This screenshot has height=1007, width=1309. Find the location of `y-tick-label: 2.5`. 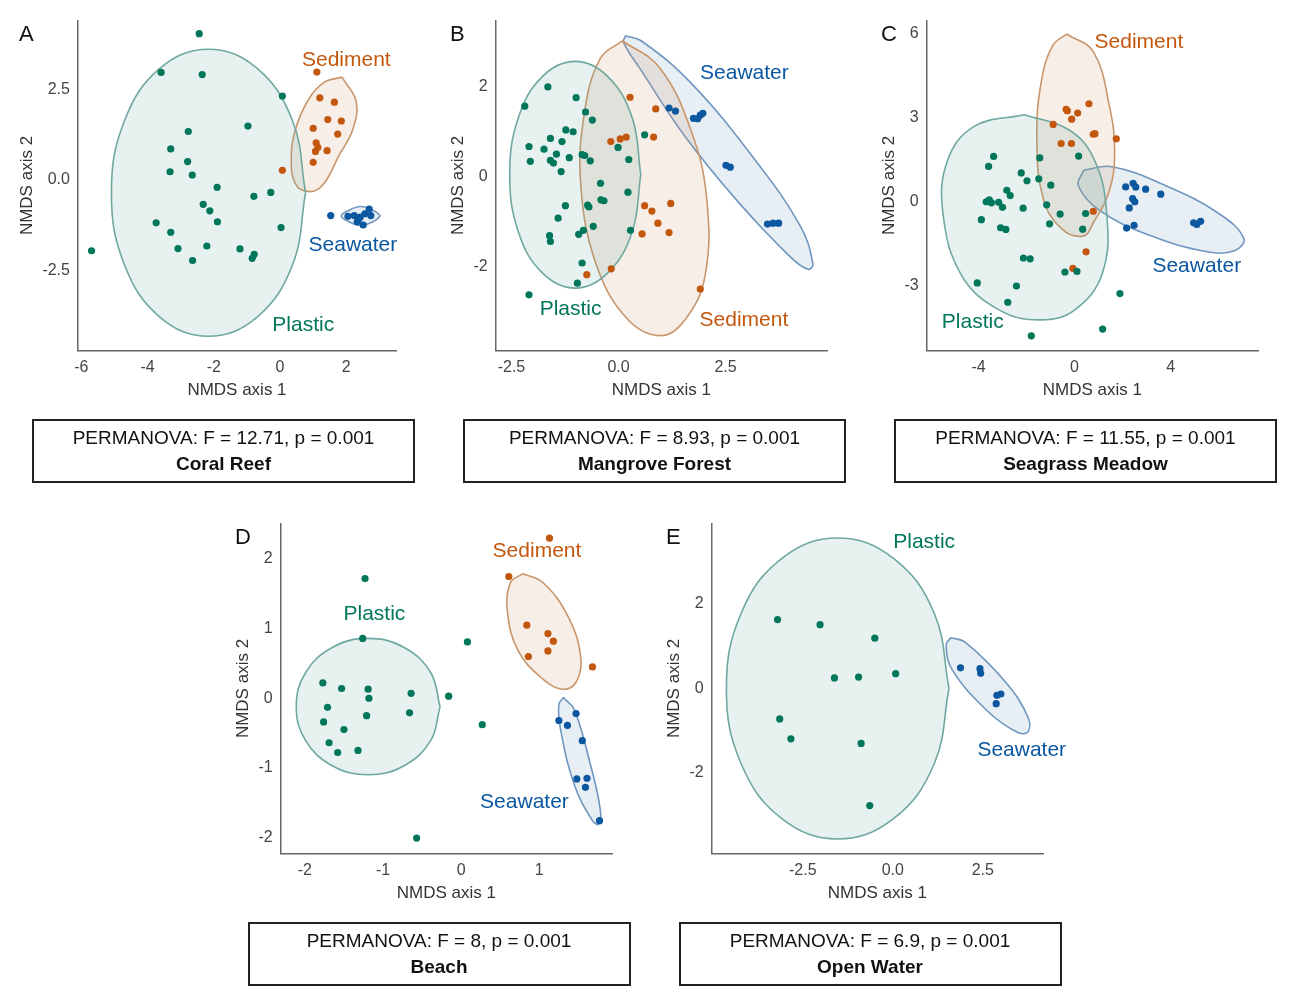

y-tick-label: 2.5 is located at coordinates (59, 88).